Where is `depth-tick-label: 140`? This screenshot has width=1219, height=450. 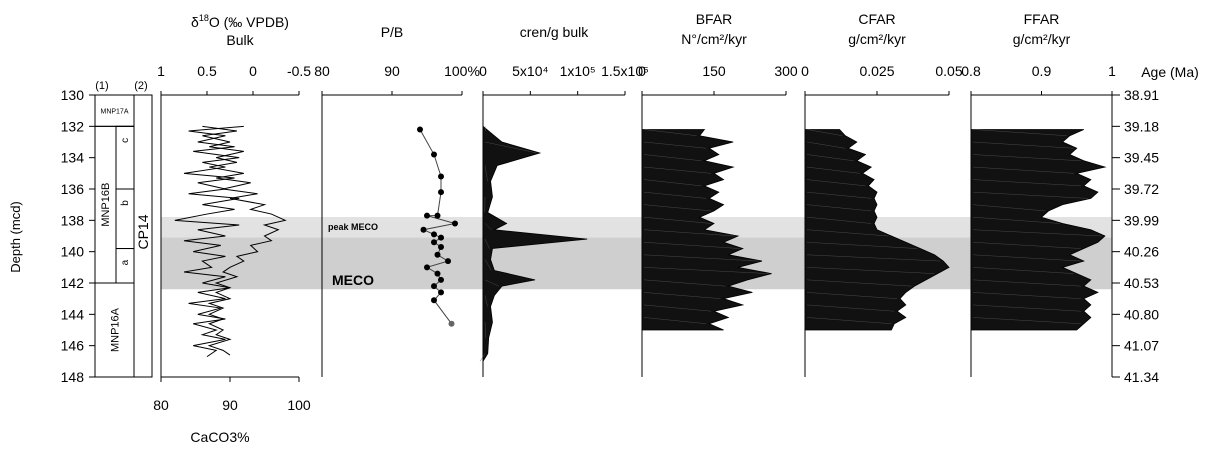
depth-tick-label: 140 is located at coordinates (73, 252).